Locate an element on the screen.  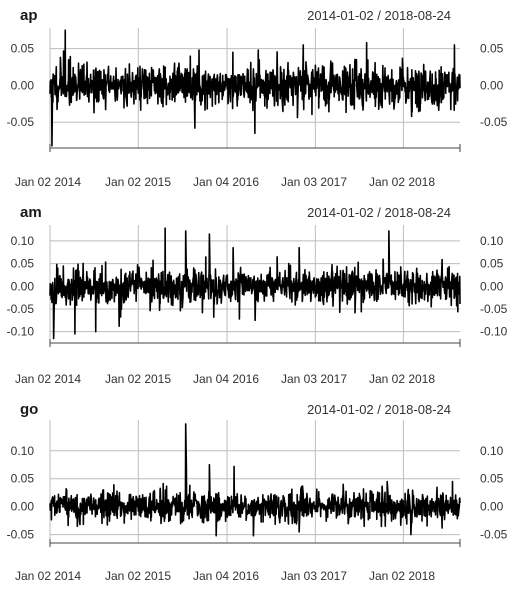
panel-title: ap is located at coordinates (29, 15).